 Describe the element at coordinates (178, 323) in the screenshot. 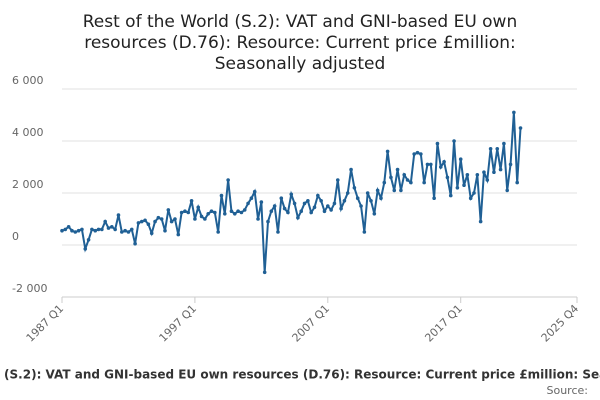

I see `x-tick-label: 1997 Q1` at that location.